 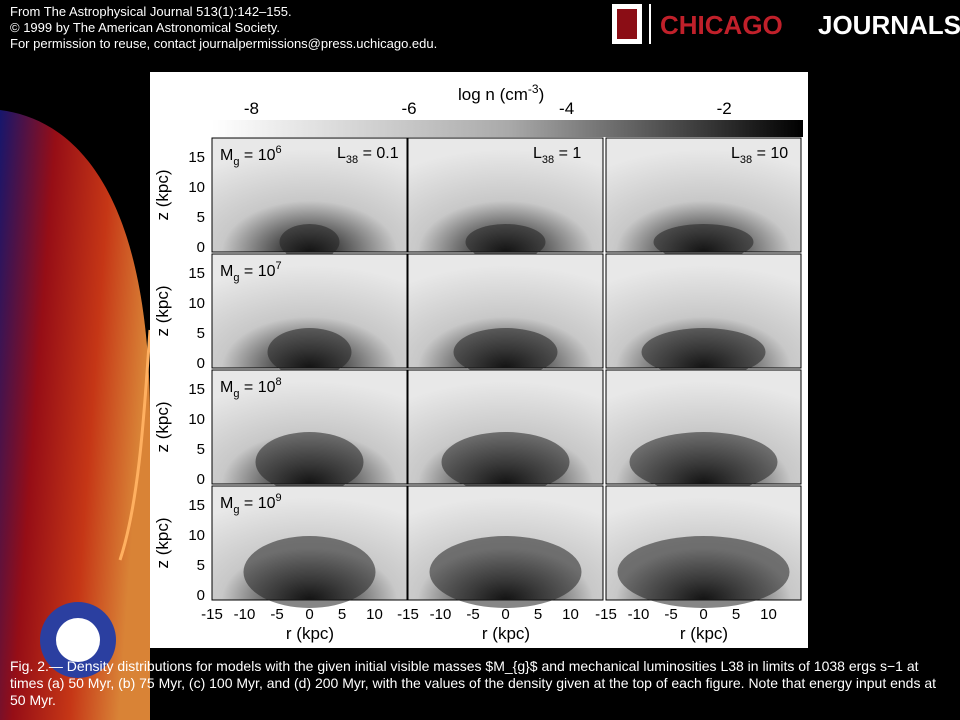 What do you see at coordinates (721, 25) in the screenshot?
I see `logo-chicago: CHICAGO` at bounding box center [721, 25].